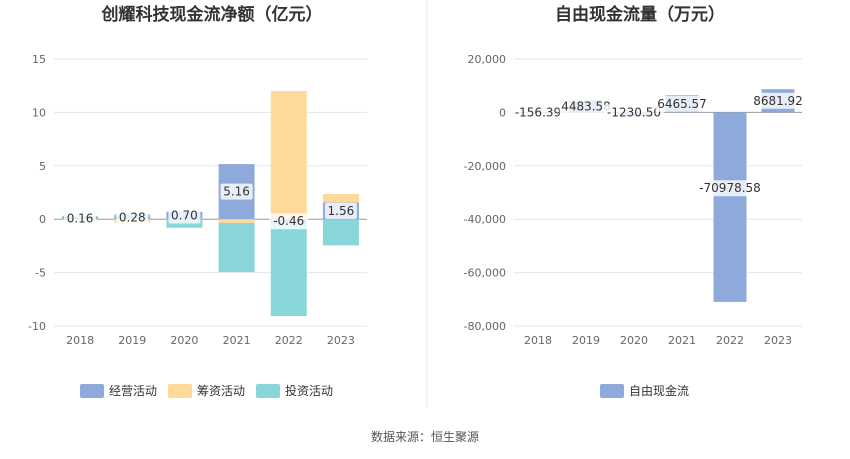 The height and width of the screenshot is (459, 850). I want to click on y-tick-label: 5, so click(42, 166).